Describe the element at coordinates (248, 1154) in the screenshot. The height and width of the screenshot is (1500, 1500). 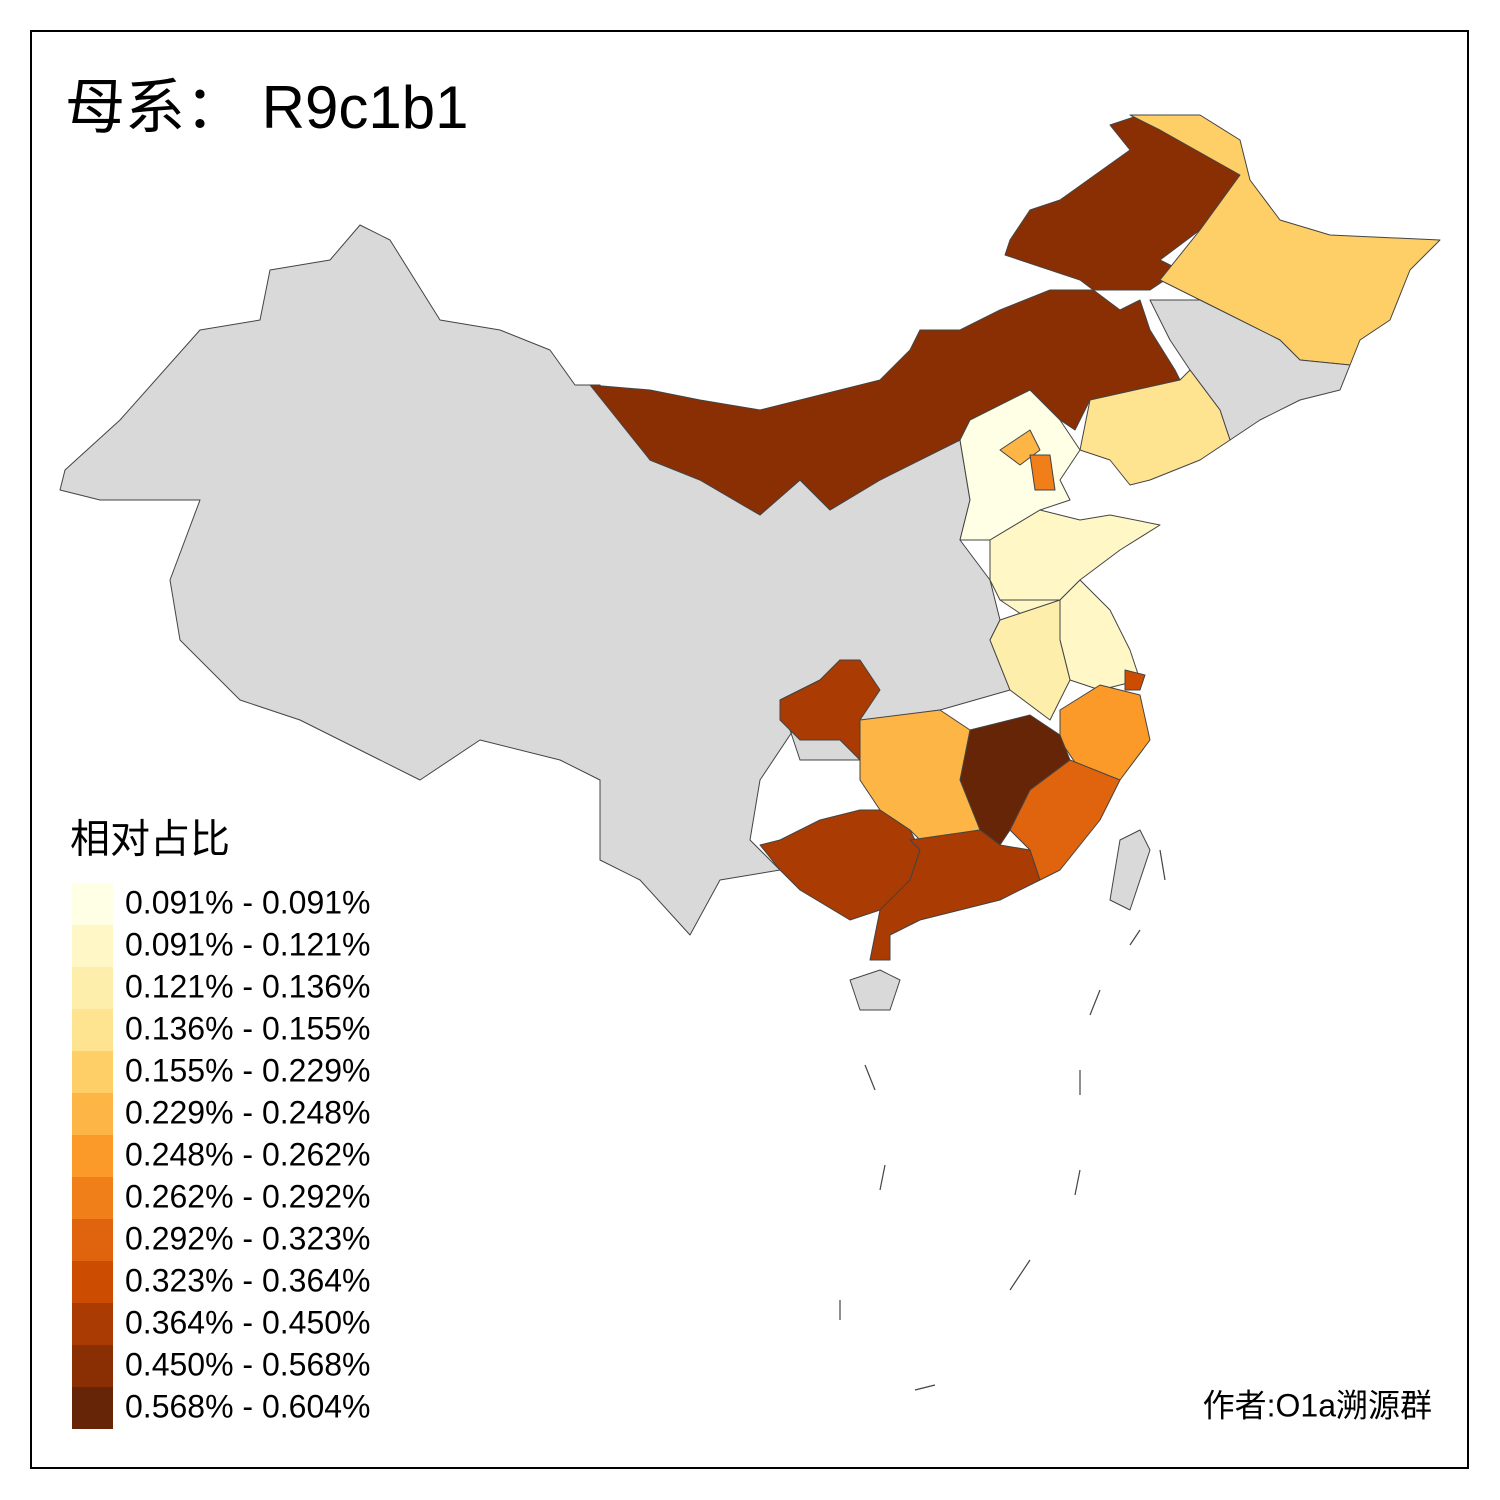
I see `legend-label: 0.248% - 0.262%` at that location.